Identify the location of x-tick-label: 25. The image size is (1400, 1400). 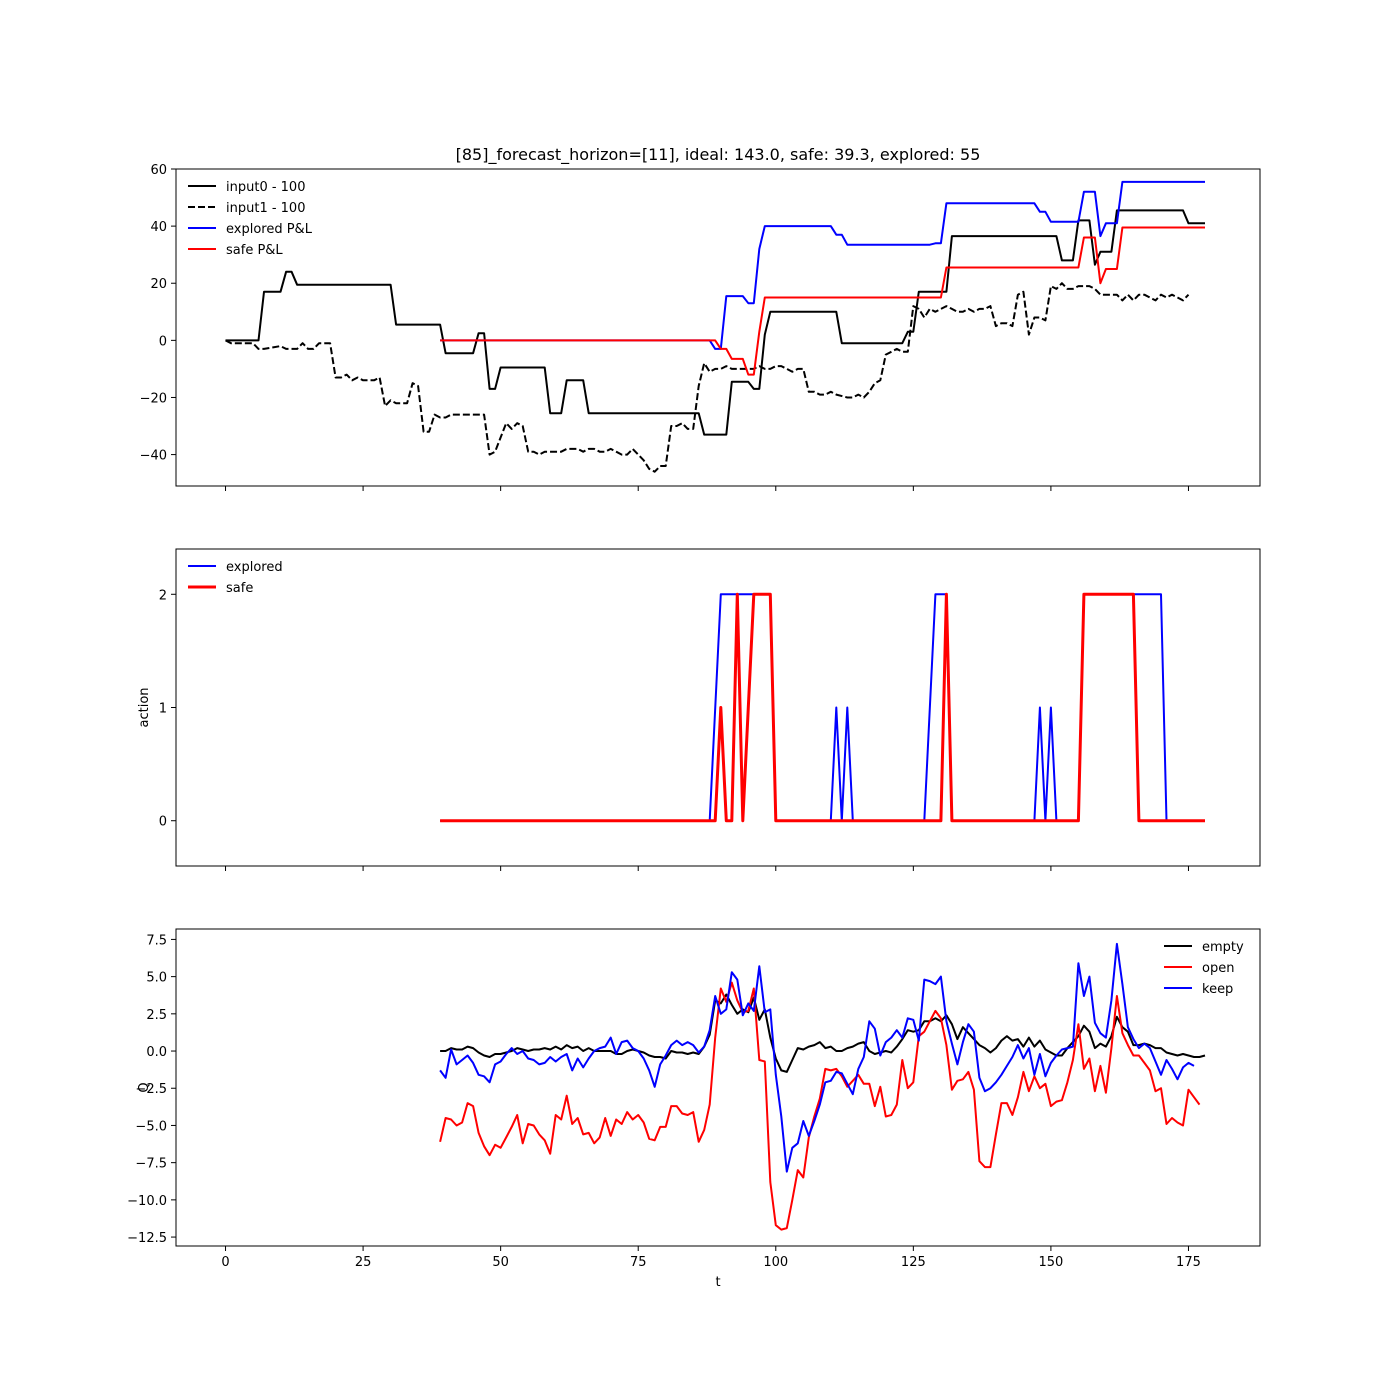
(363, 1262).